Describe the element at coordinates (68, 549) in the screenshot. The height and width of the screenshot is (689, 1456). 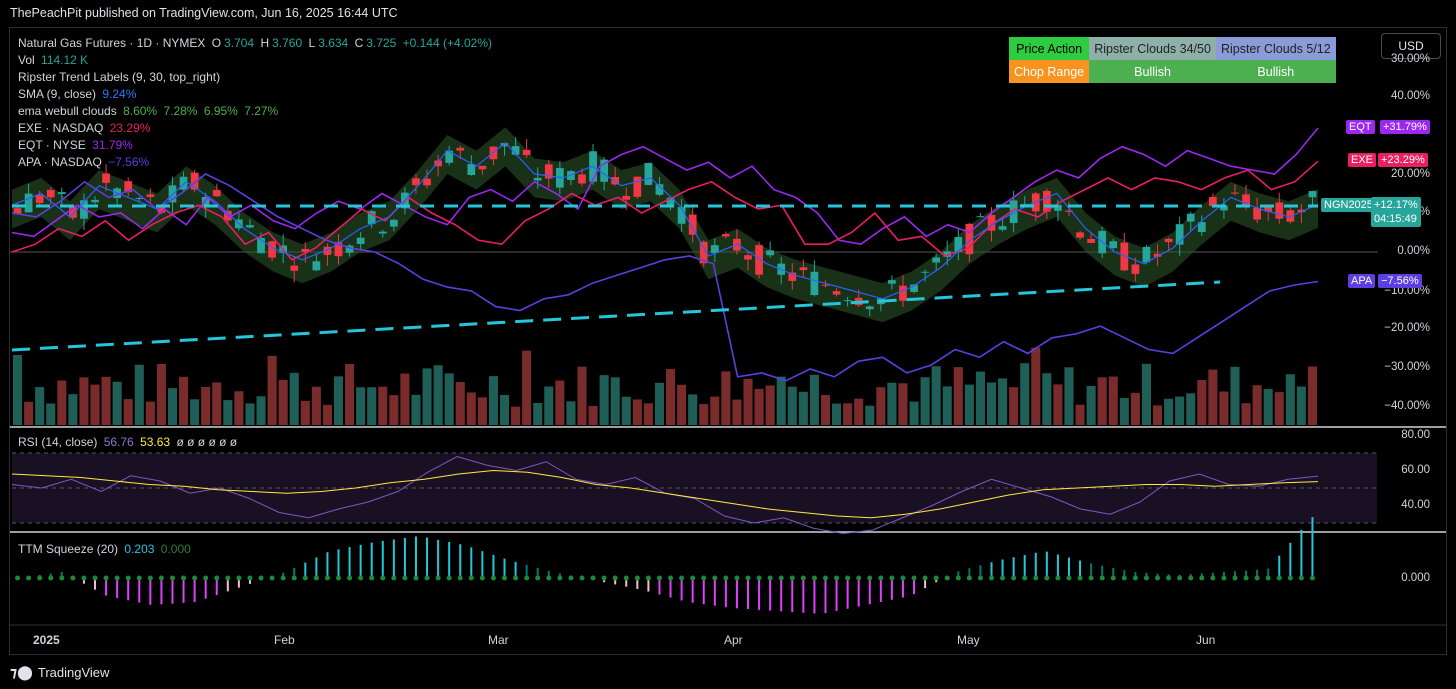
I see `ttm-label: TTM Squeeze (20)` at that location.